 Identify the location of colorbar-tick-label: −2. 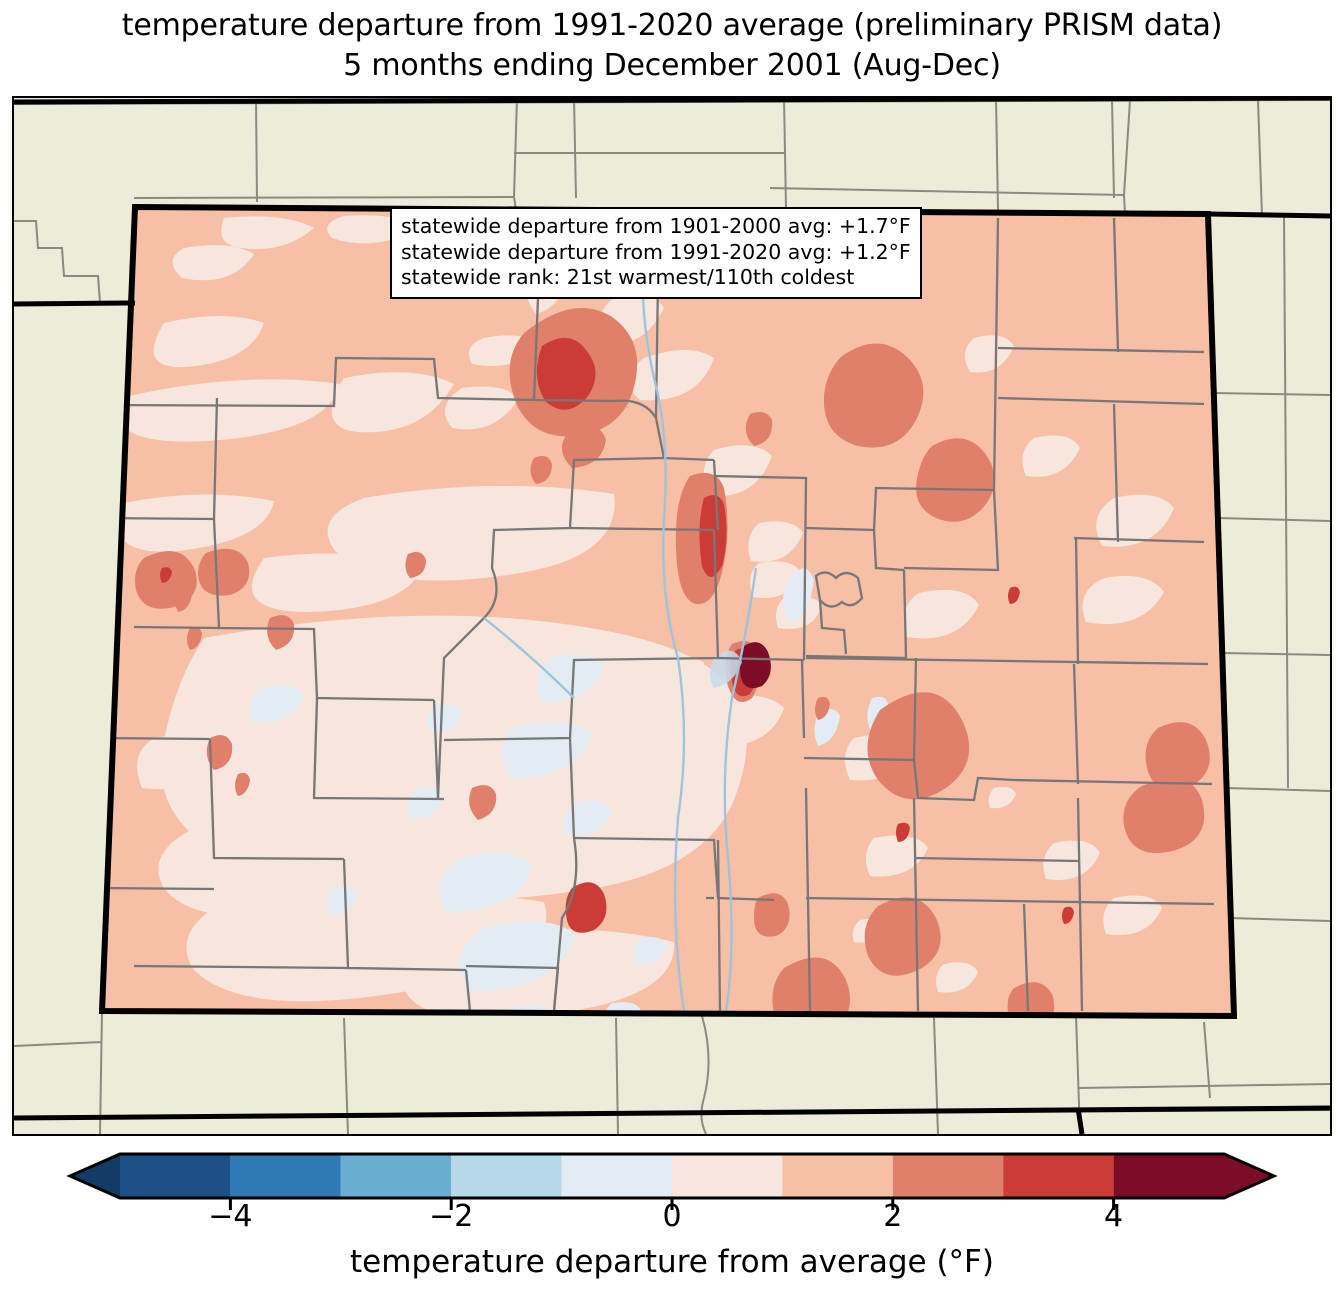
(451, 1216).